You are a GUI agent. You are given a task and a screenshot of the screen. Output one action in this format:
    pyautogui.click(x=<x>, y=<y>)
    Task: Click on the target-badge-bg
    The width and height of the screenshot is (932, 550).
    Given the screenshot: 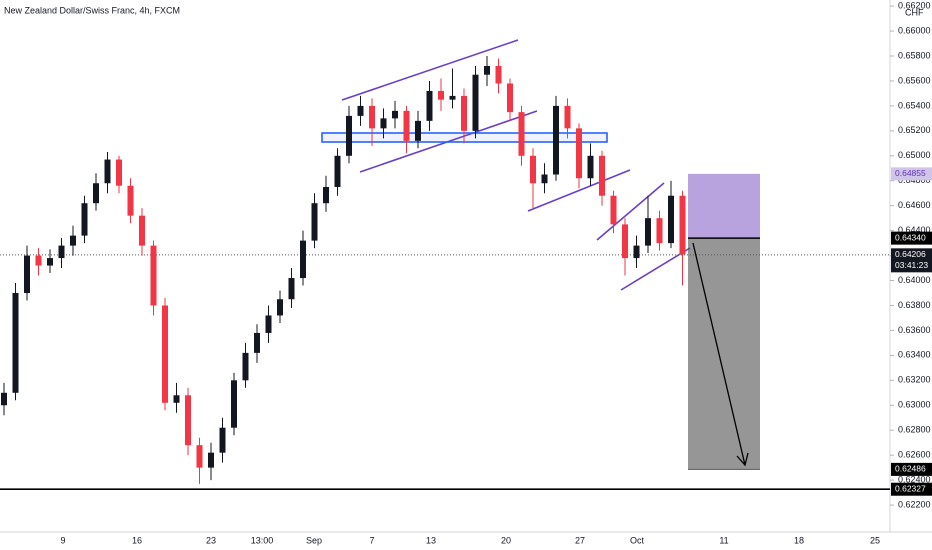 What is the action you would take?
    pyautogui.click(x=911, y=469)
    